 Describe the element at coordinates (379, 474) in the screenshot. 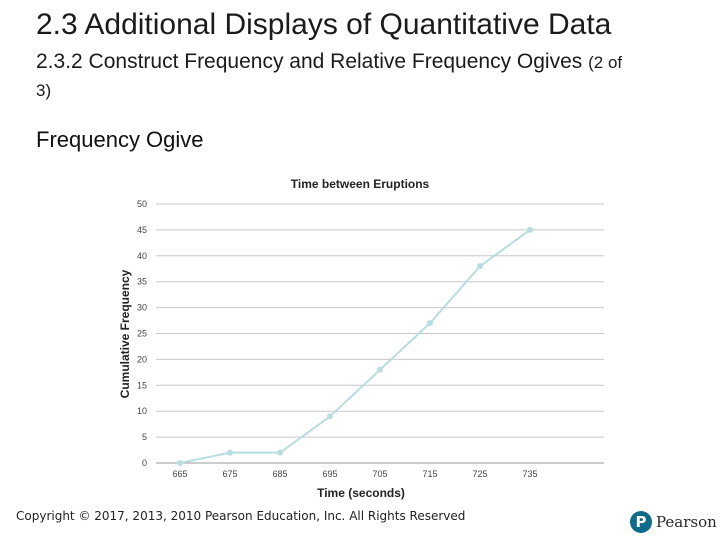

I see `x-tick-label: 705` at that location.